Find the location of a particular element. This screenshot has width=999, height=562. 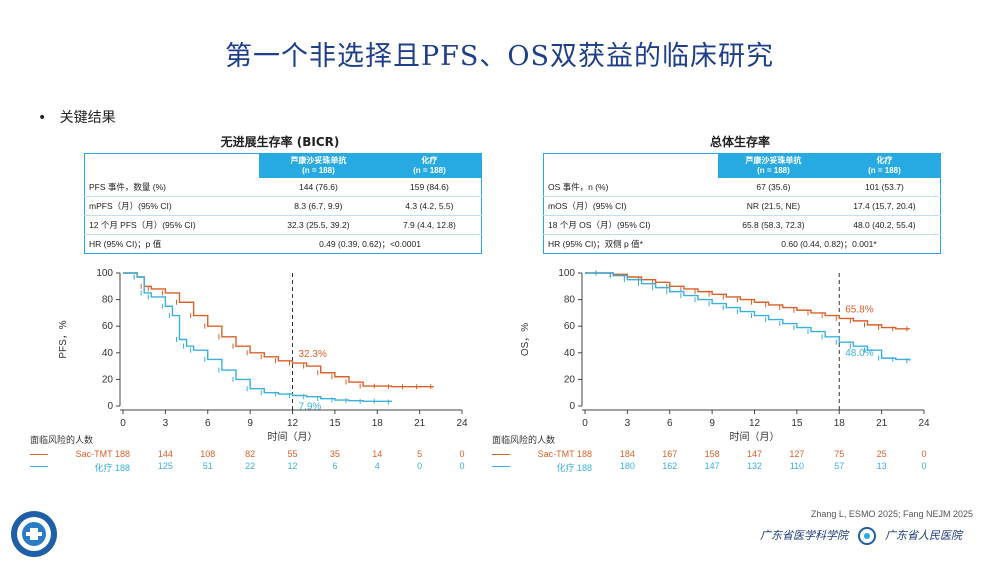

os-table-header: 芦康沙妥珠单抗 (n = 188) 化疗 (n = 188) is located at coordinates (742, 165).